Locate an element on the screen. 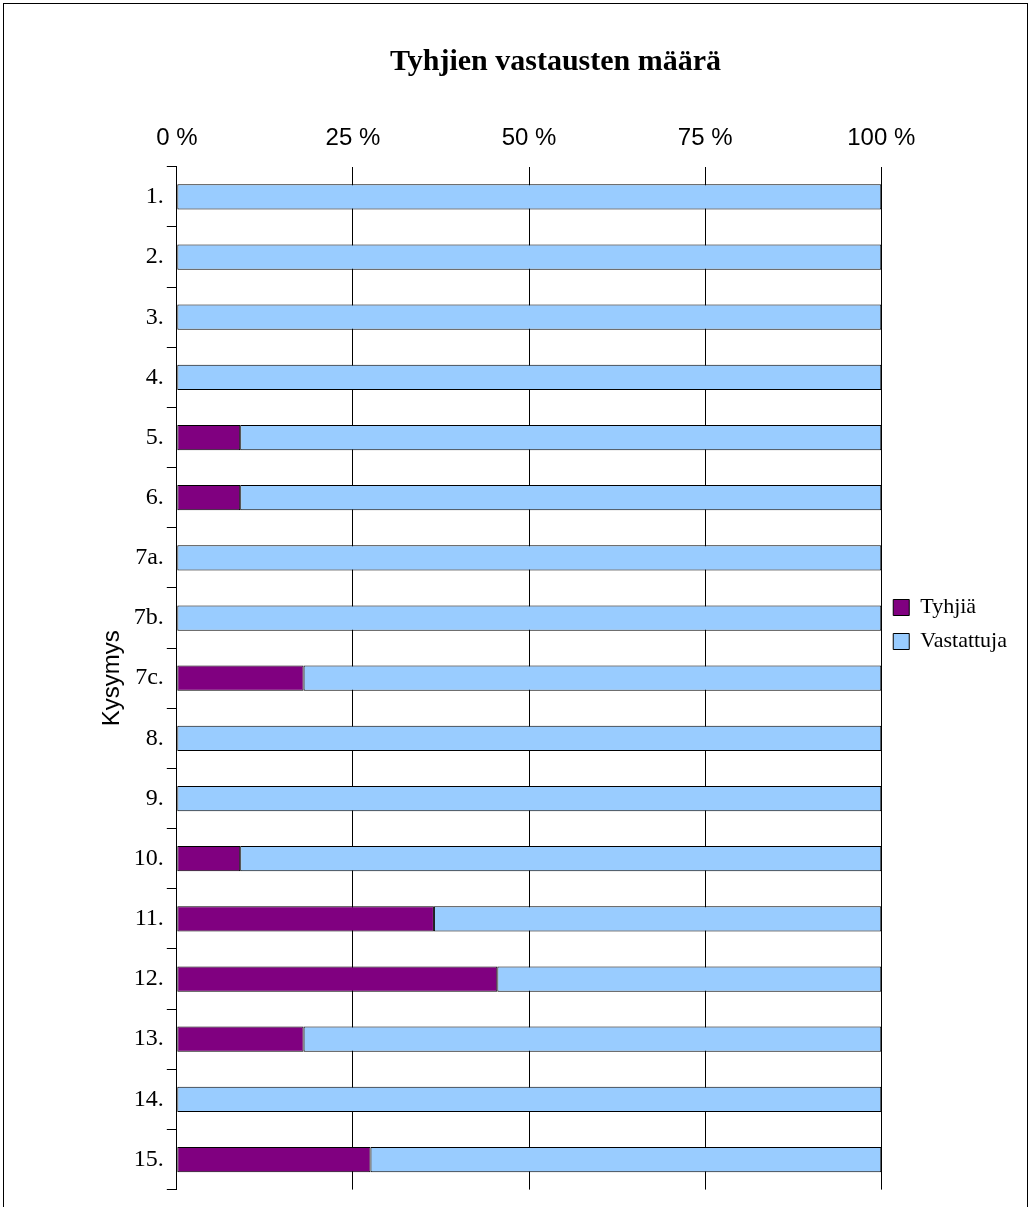  y-tick-label: 9. is located at coordinates (154, 796).